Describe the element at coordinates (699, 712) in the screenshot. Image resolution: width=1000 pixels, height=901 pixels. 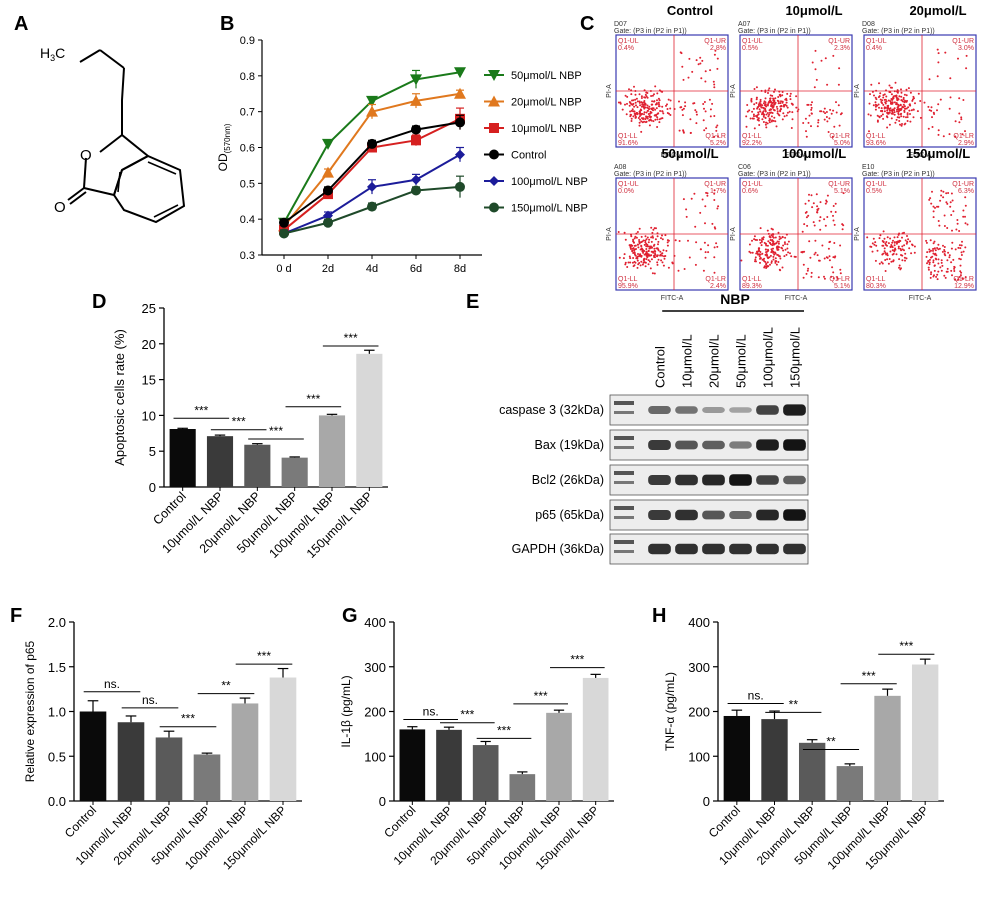
I see `y-tick-label: 200` at that location.